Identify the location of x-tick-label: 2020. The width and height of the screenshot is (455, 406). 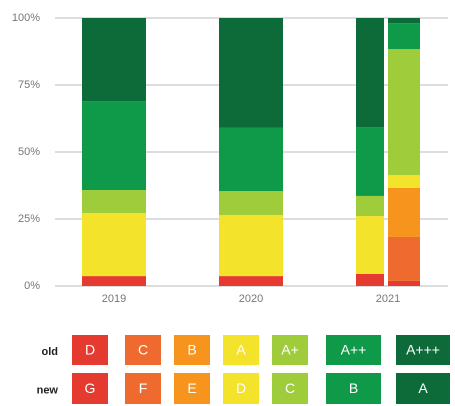
(251, 299).